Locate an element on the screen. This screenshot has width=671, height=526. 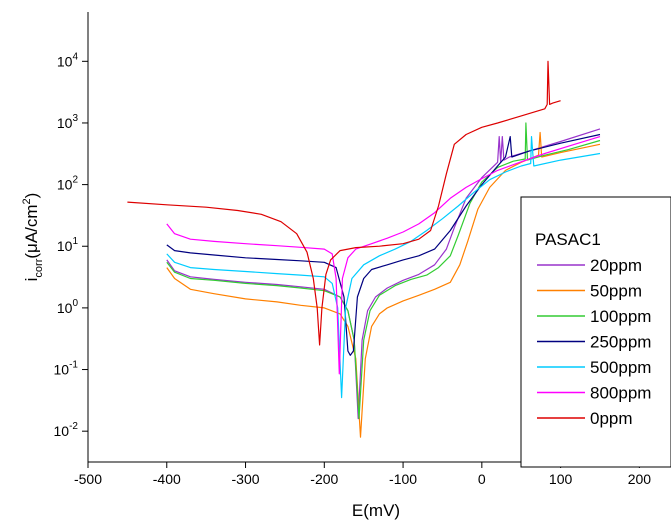
legend-title: PASAC1 is located at coordinates (568, 239).